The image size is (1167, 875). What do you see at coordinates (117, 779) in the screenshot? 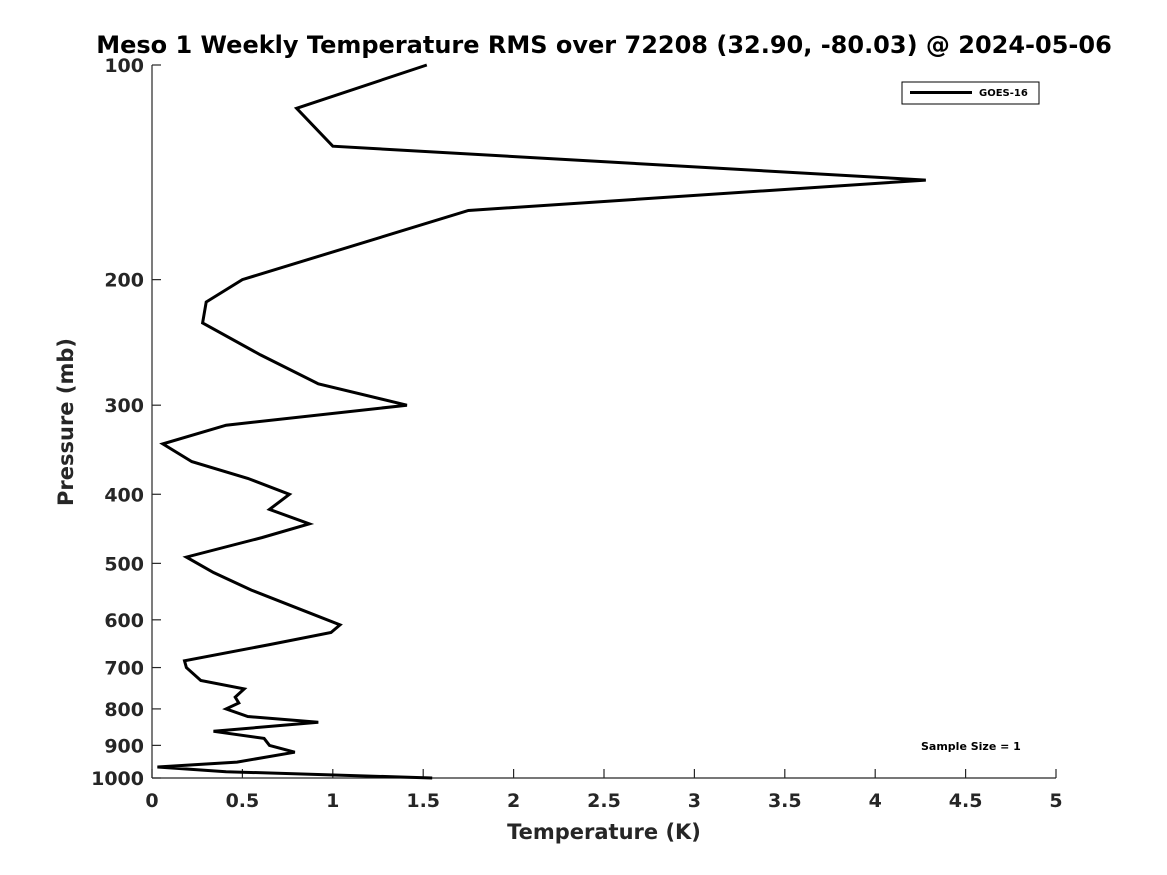
I see `y-tick-label: 1000` at bounding box center [117, 779].